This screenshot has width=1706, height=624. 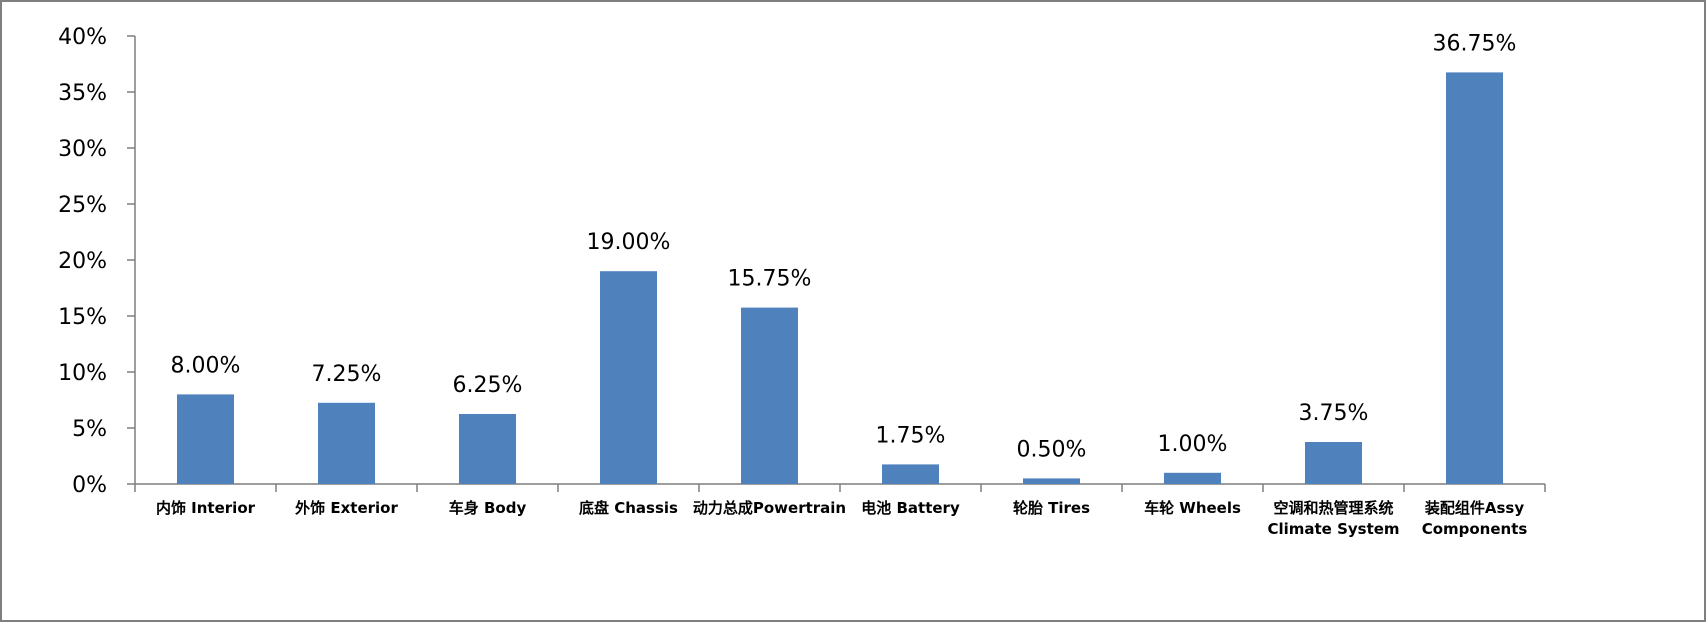 What do you see at coordinates (89, 485) in the screenshot?
I see `y-tick-label: 0%` at bounding box center [89, 485].